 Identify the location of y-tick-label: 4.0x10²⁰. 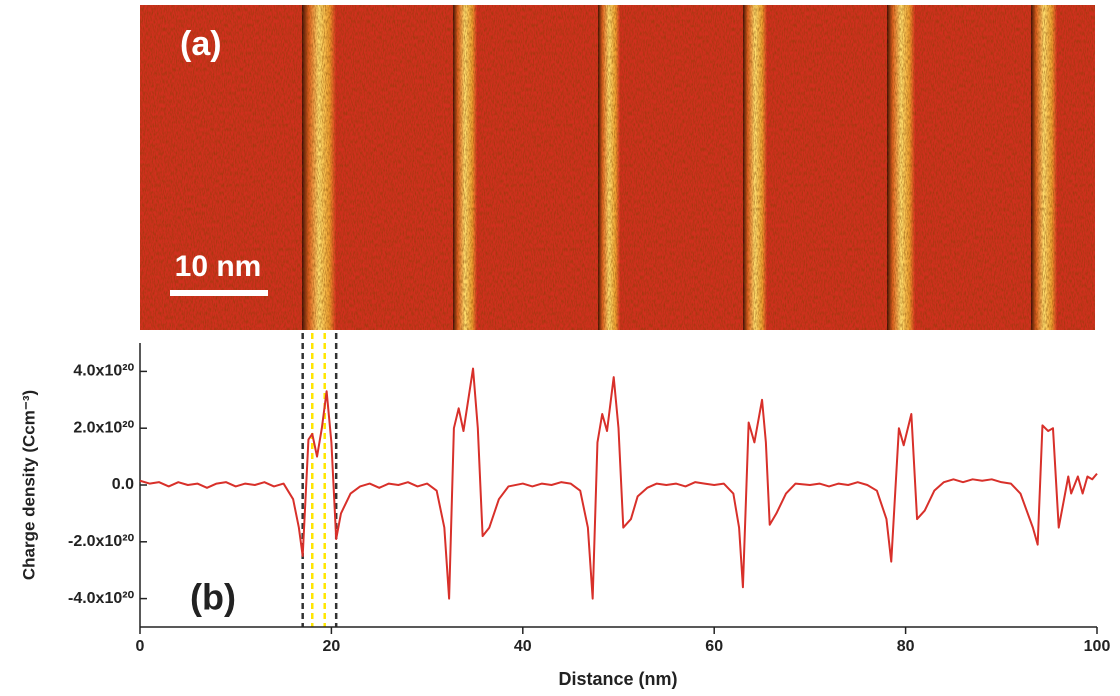
(103, 371).